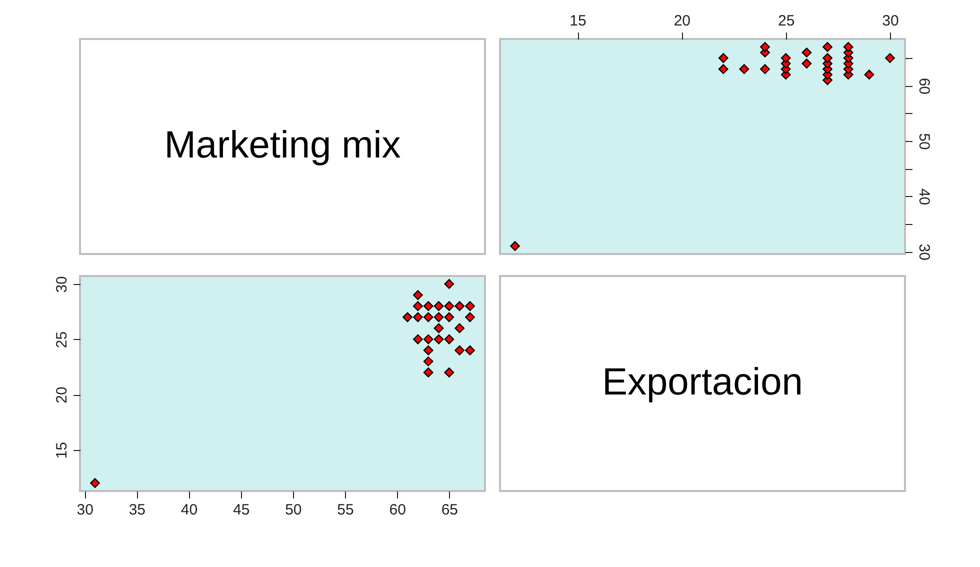 The image size is (980, 567). What do you see at coordinates (62, 339) in the screenshot?
I see `y-tick-label: 25` at bounding box center [62, 339].